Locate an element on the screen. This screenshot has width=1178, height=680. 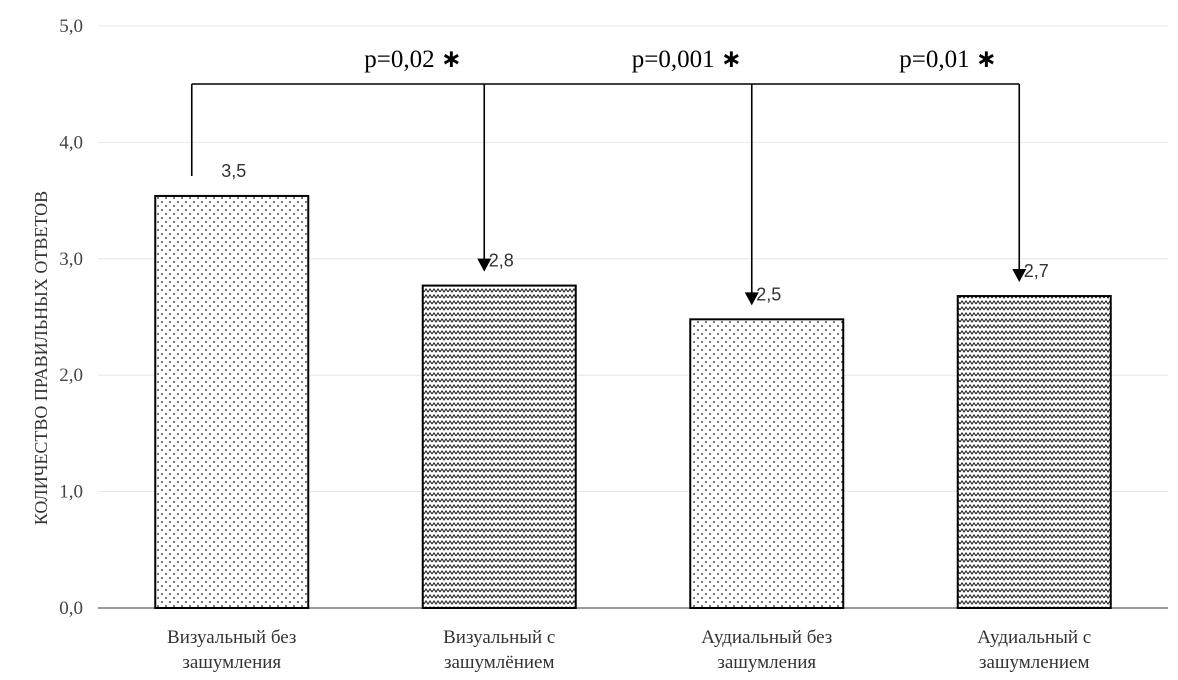
y-tick-label: 2,0 is located at coordinates (71, 375).